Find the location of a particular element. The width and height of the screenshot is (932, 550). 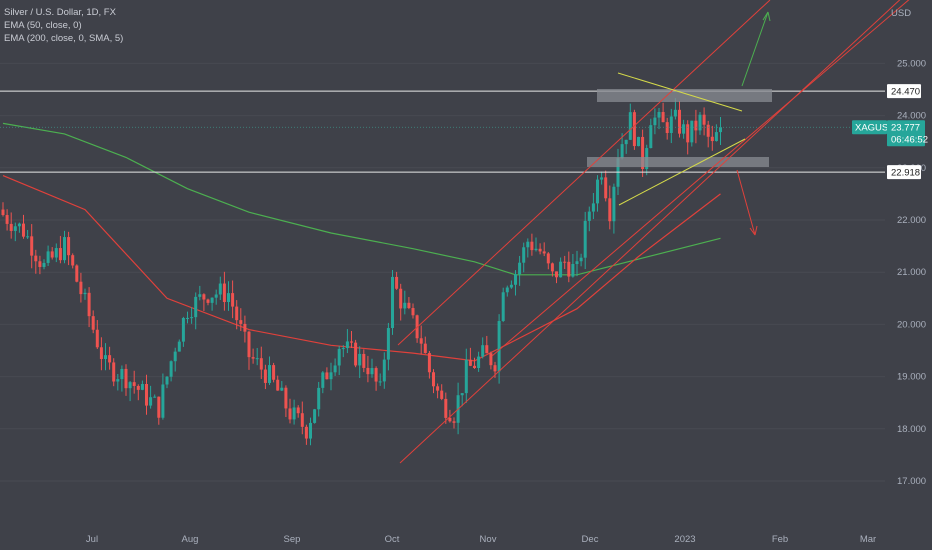

x-tick-label: Jul is located at coordinates (92, 539).